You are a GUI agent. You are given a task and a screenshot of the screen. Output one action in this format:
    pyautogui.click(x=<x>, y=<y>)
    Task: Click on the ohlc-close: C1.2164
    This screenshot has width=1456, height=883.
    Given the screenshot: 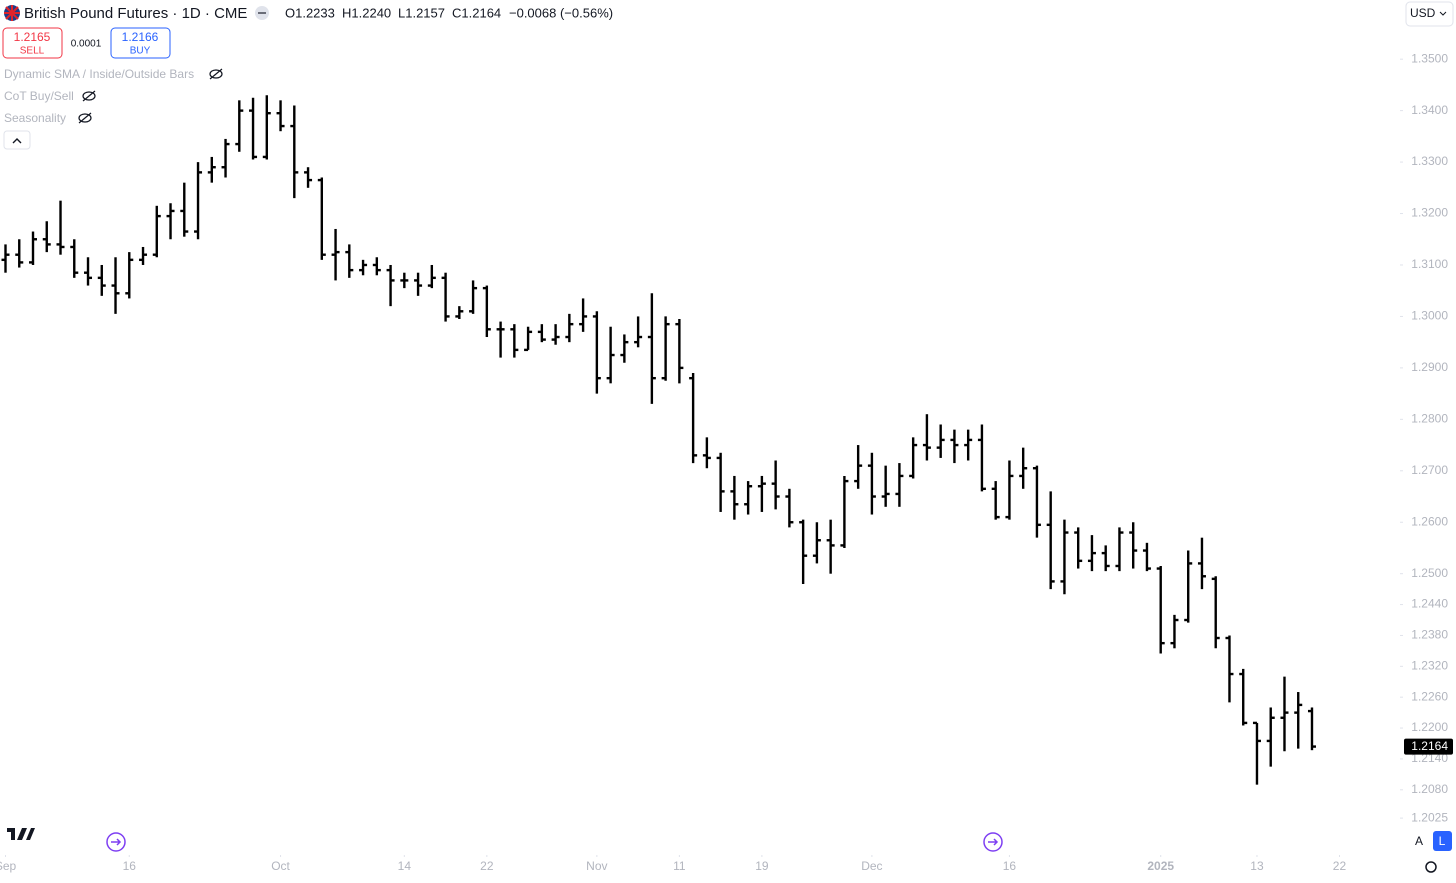 What is the action you would take?
    pyautogui.click(x=476, y=12)
    